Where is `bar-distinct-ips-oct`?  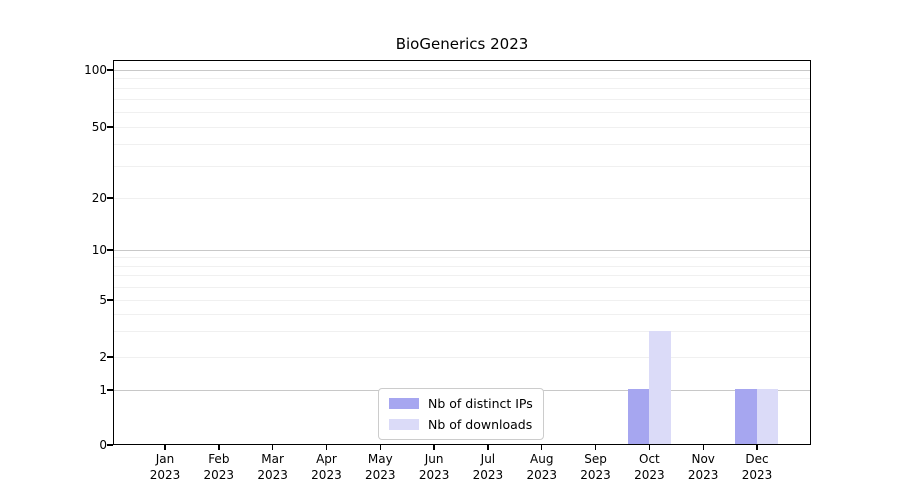
bar-distinct-ips-oct is located at coordinates (638, 416).